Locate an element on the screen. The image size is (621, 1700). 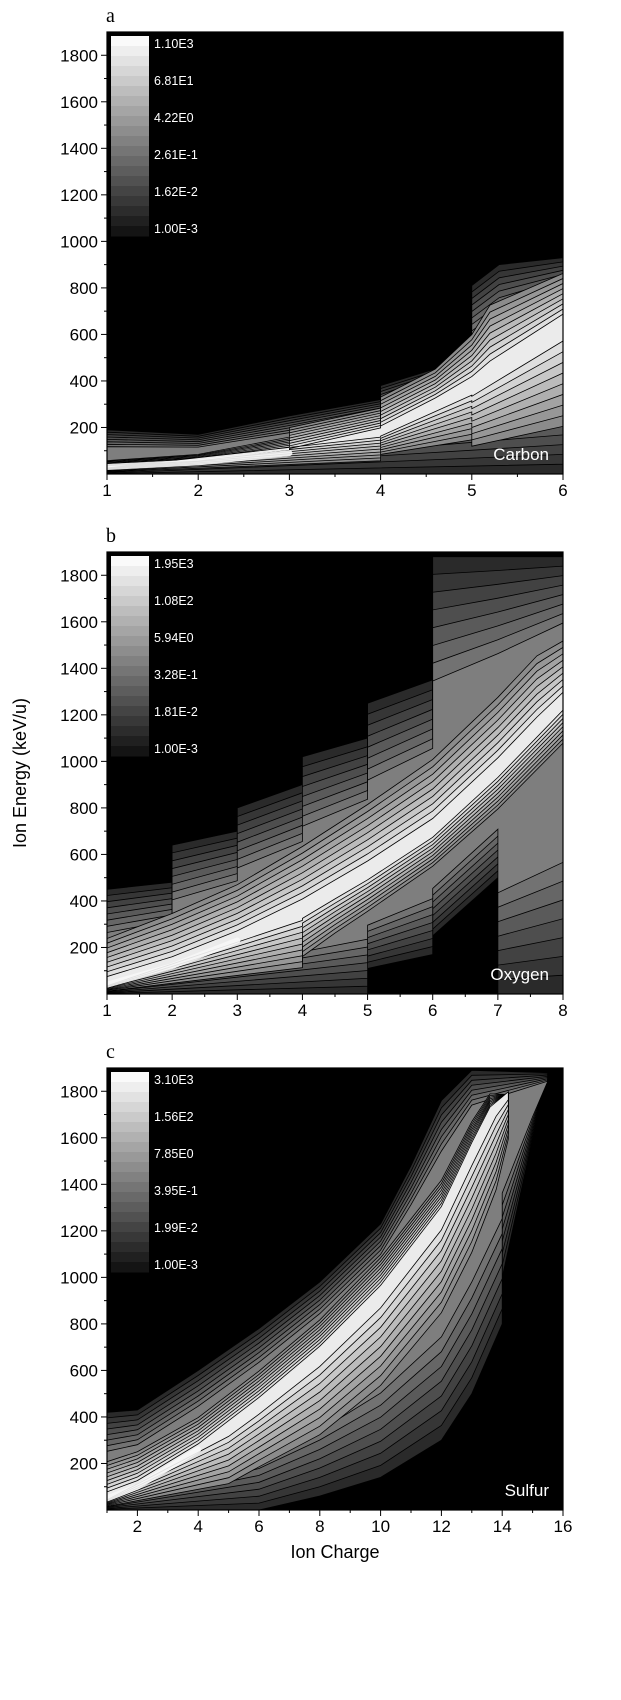
x-tick-label: 10 is located at coordinates (380, 1526).